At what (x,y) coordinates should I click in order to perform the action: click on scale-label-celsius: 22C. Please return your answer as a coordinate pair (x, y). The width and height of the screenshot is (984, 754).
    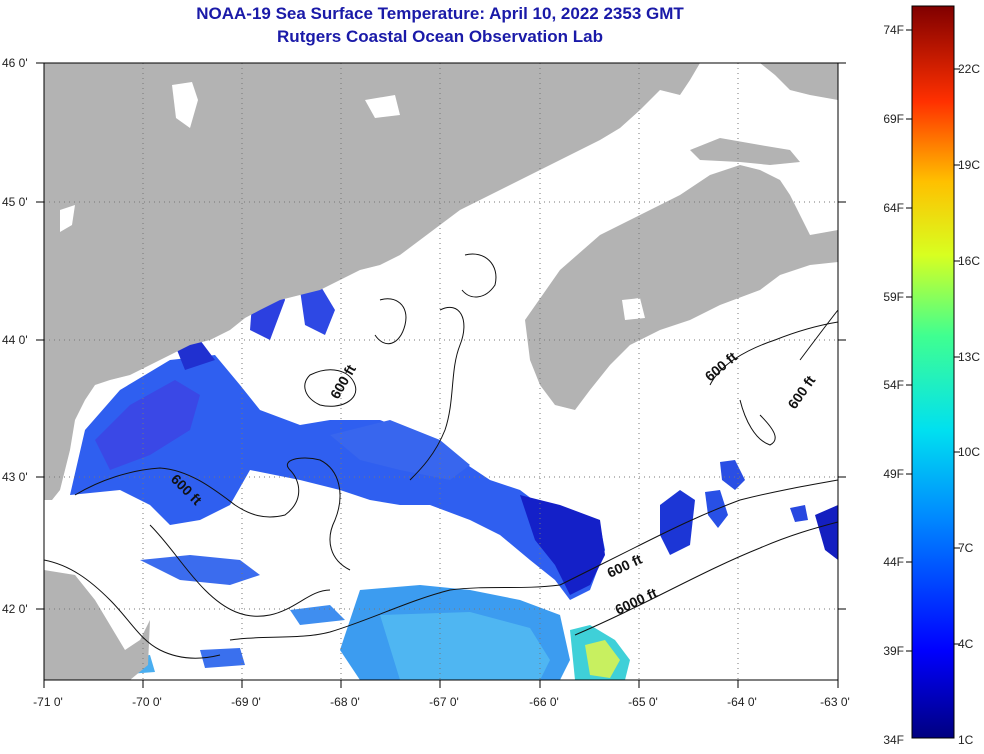
    Looking at the image, I should click on (969, 69).